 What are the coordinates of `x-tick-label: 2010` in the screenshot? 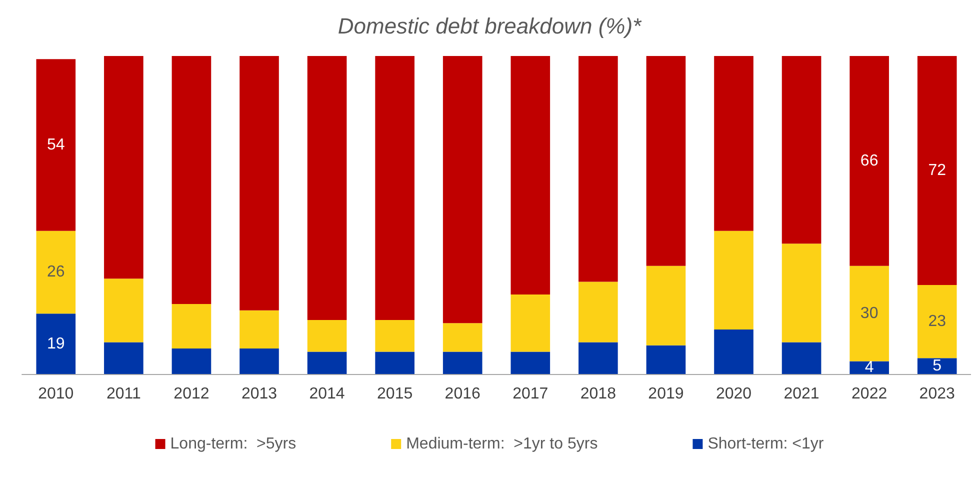 It's located at (56, 394).